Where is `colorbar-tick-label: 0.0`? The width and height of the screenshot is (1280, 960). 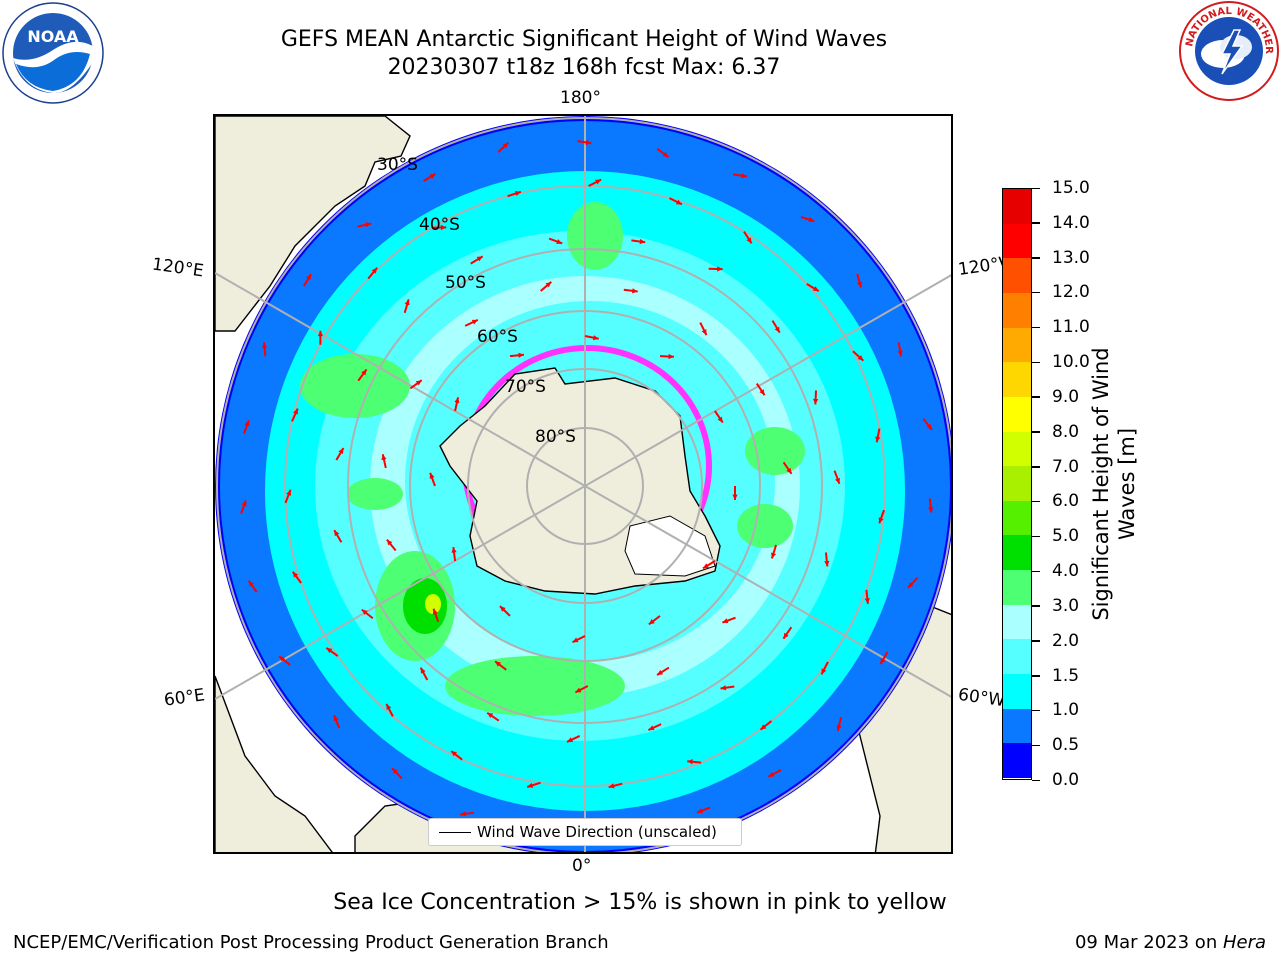 colorbar-tick-label: 0.0 is located at coordinates (1066, 780).